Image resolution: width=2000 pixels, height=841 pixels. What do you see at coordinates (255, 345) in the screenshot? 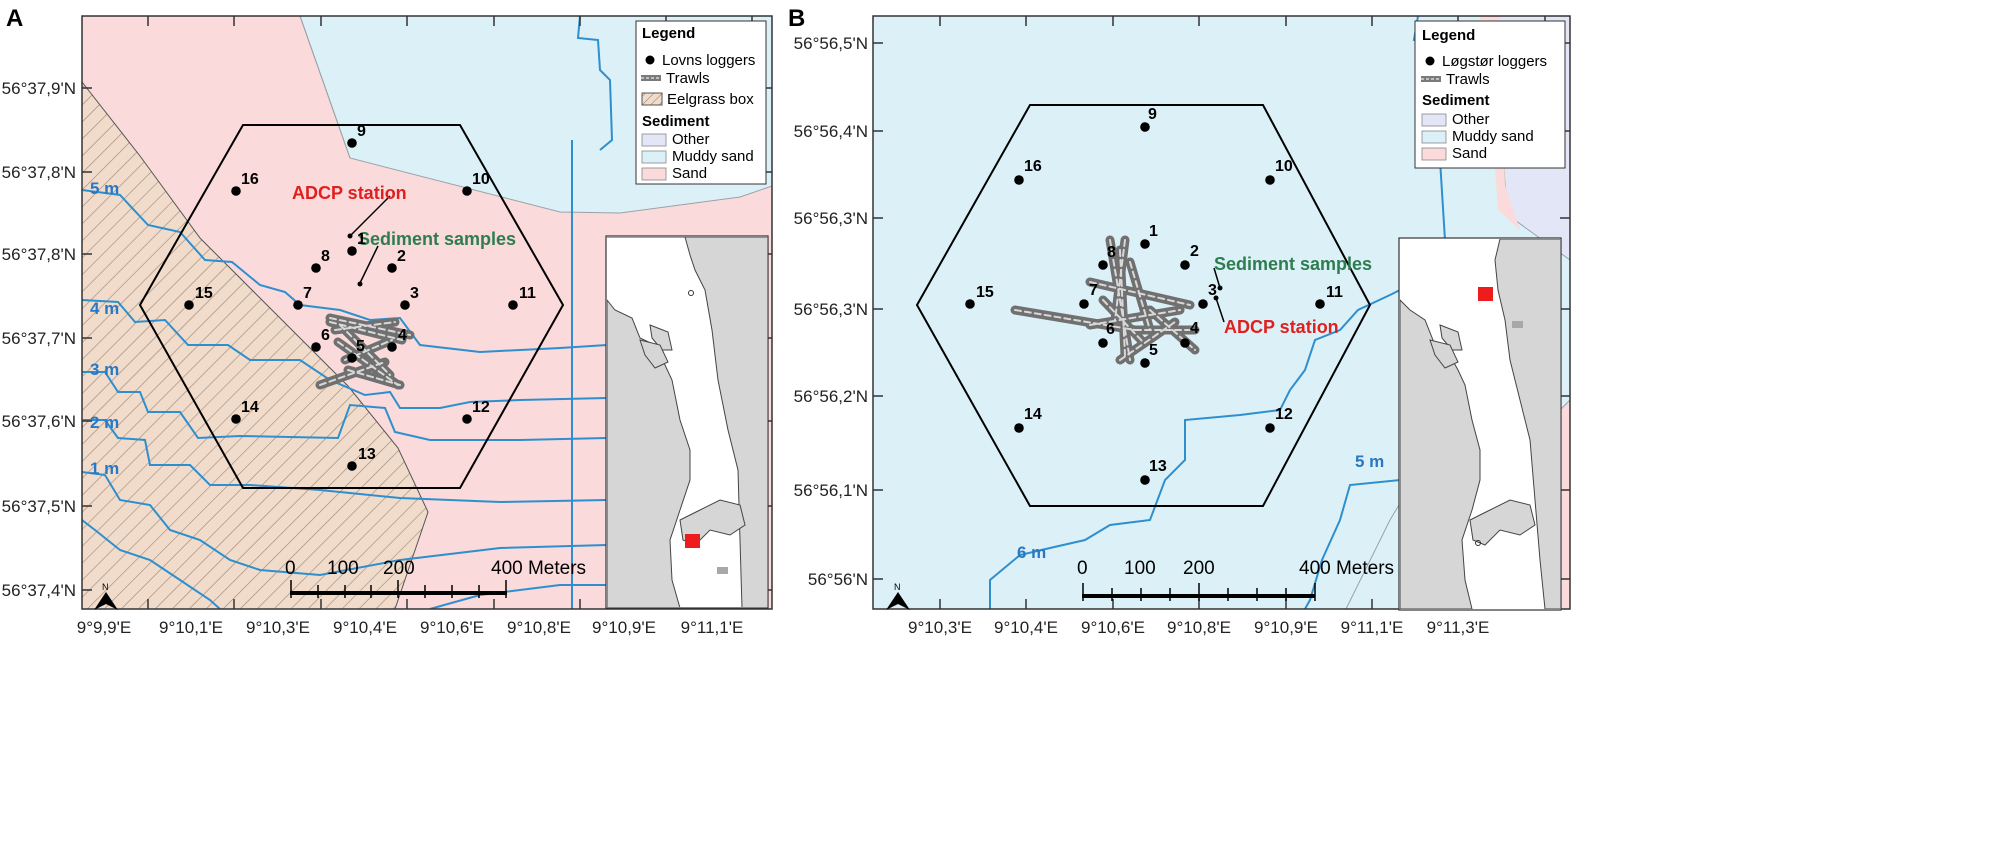
I see `eelgrass-box` at bounding box center [255, 345].